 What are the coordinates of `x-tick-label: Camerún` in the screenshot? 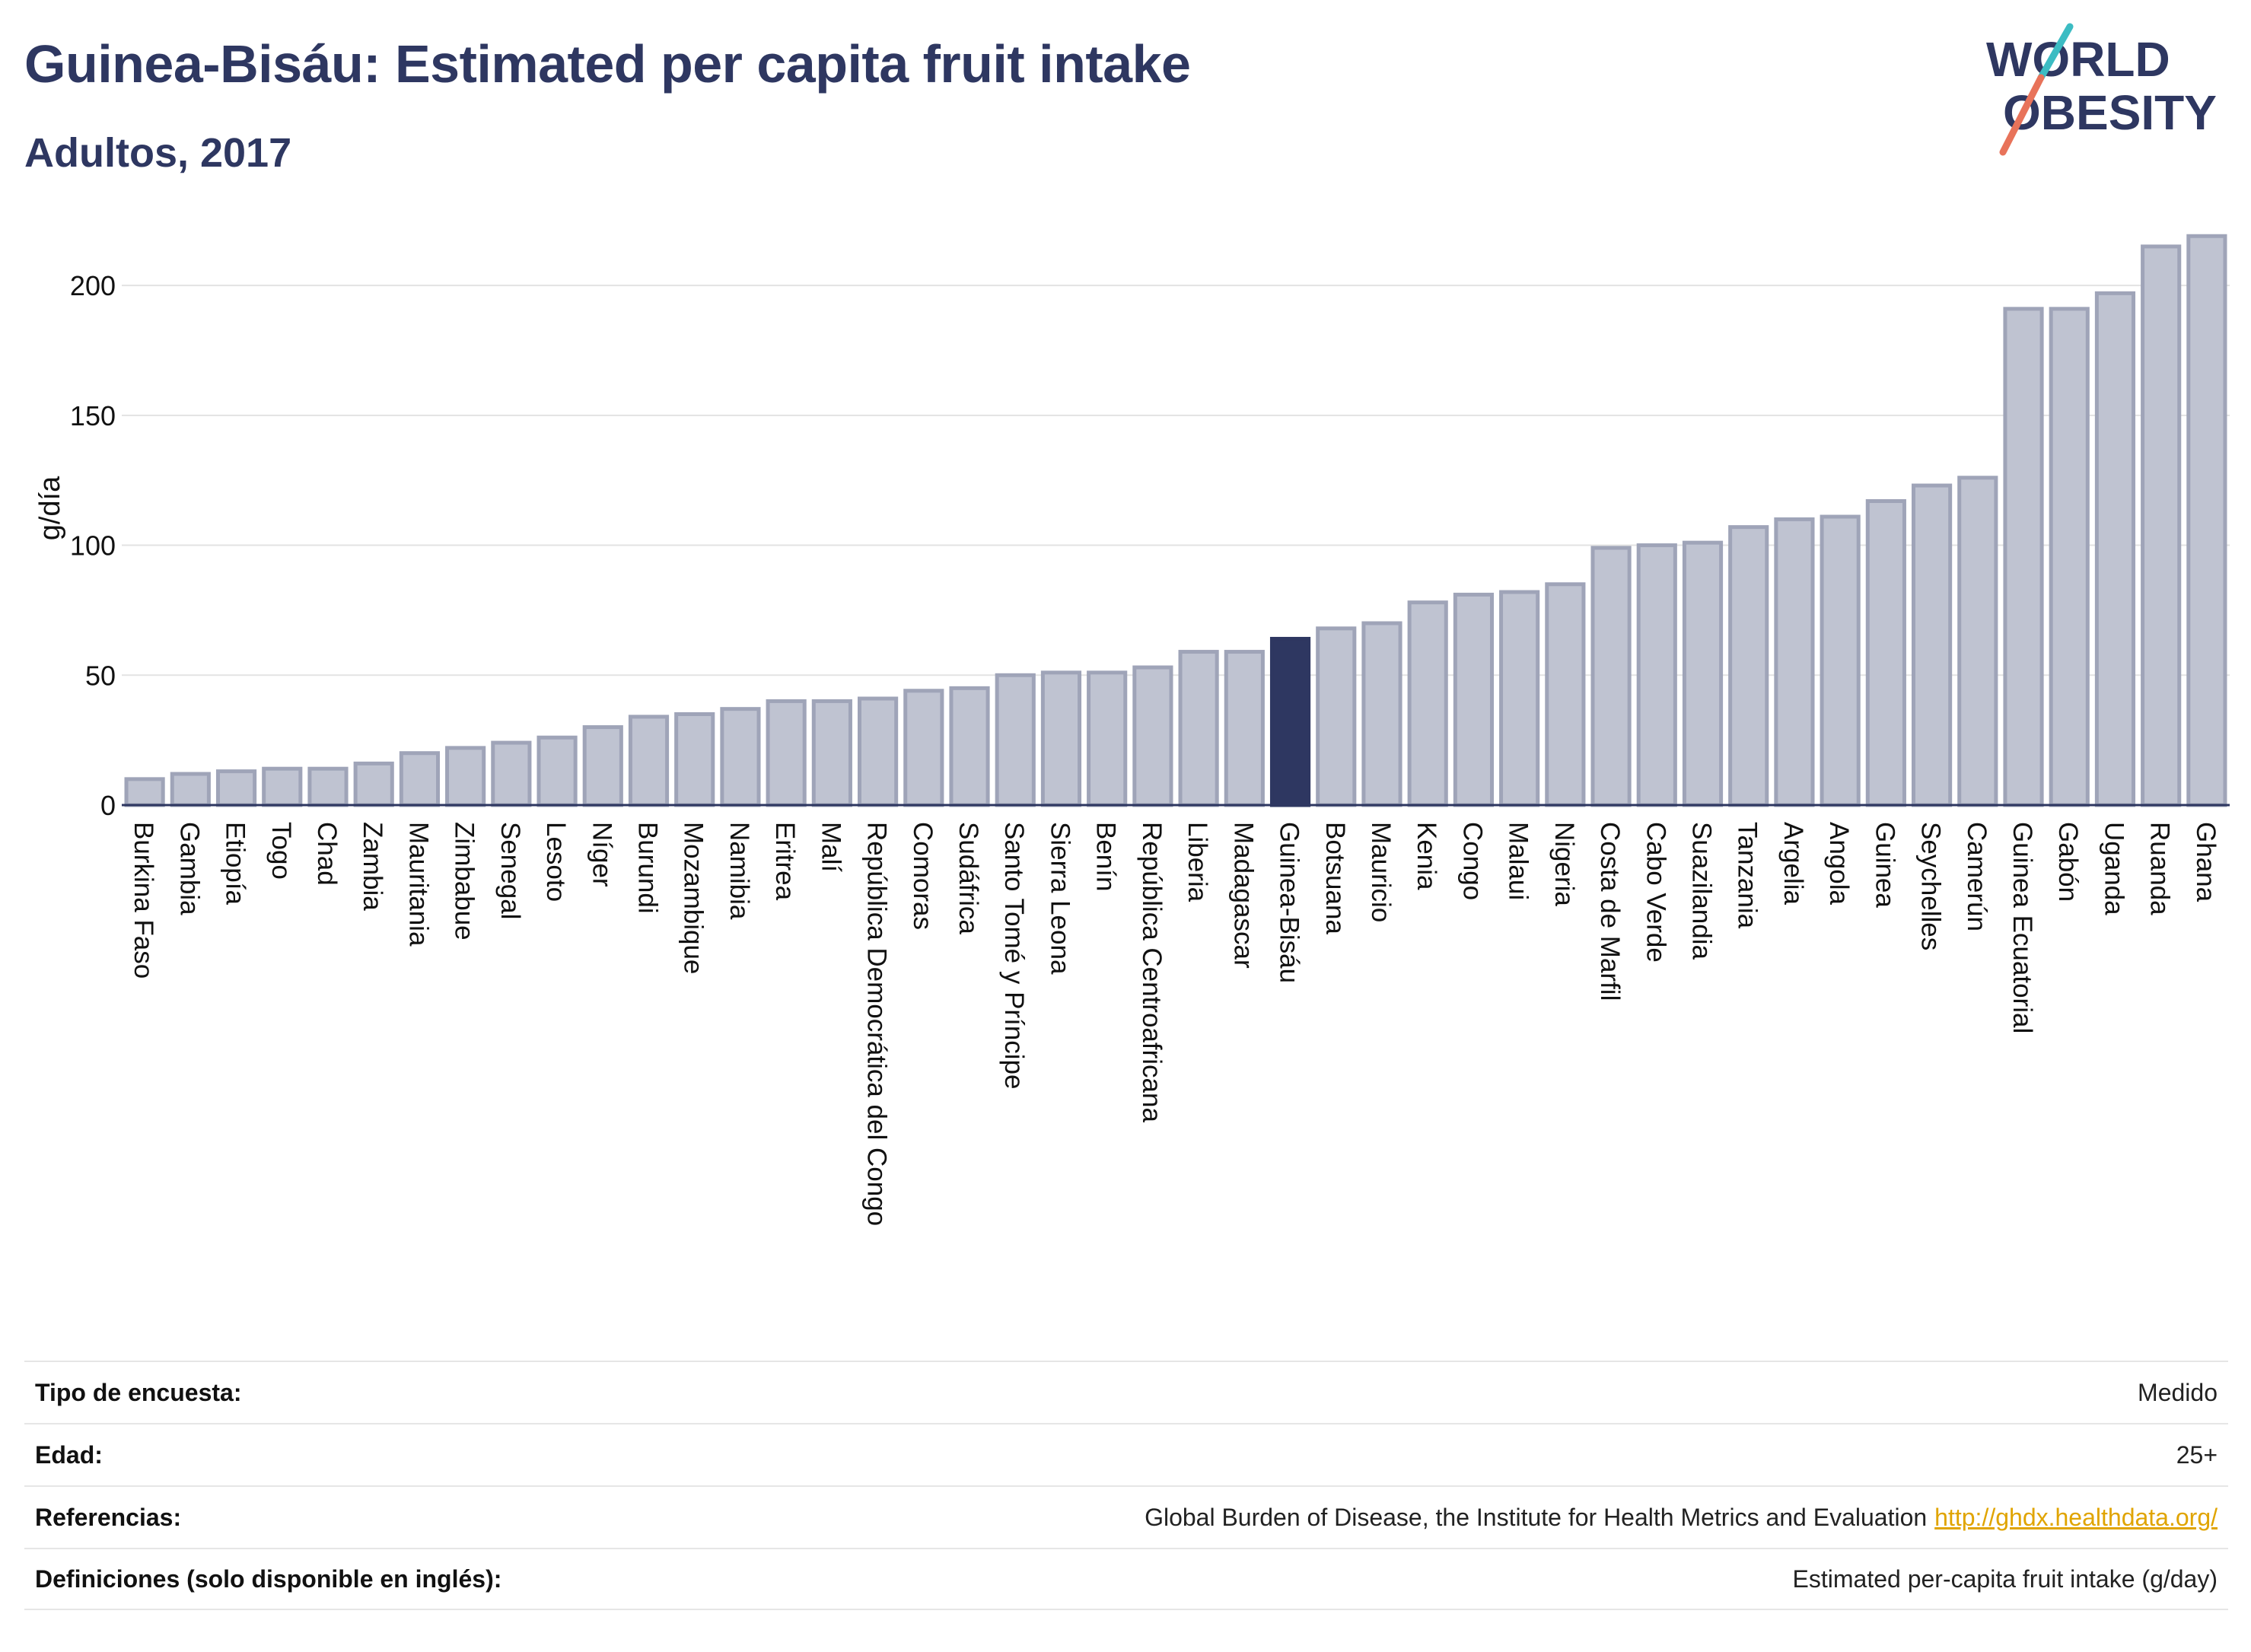 It's located at (1977, 876).